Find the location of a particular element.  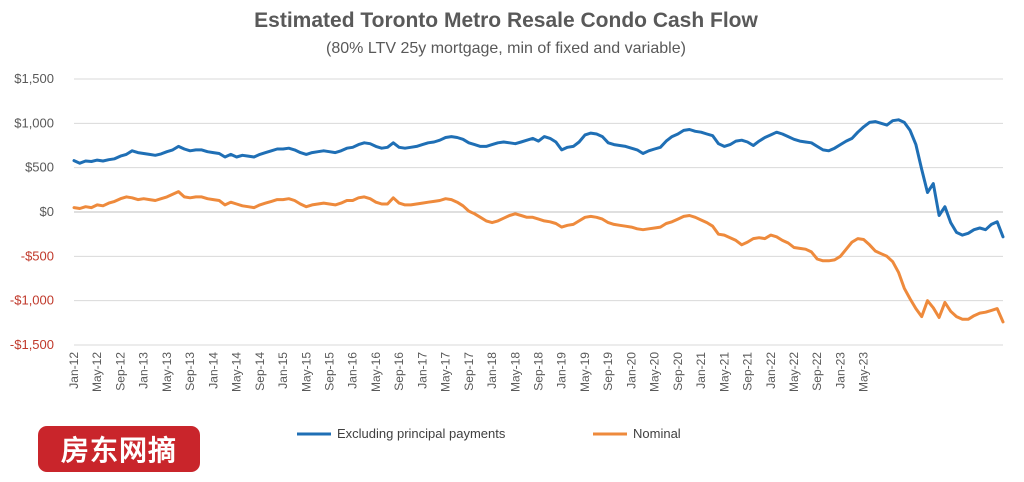

y-axis-tick-labels: $1,500 $1,000 $500 $0 -$500 -$1,000 -$1,500 is located at coordinates (32, 211).